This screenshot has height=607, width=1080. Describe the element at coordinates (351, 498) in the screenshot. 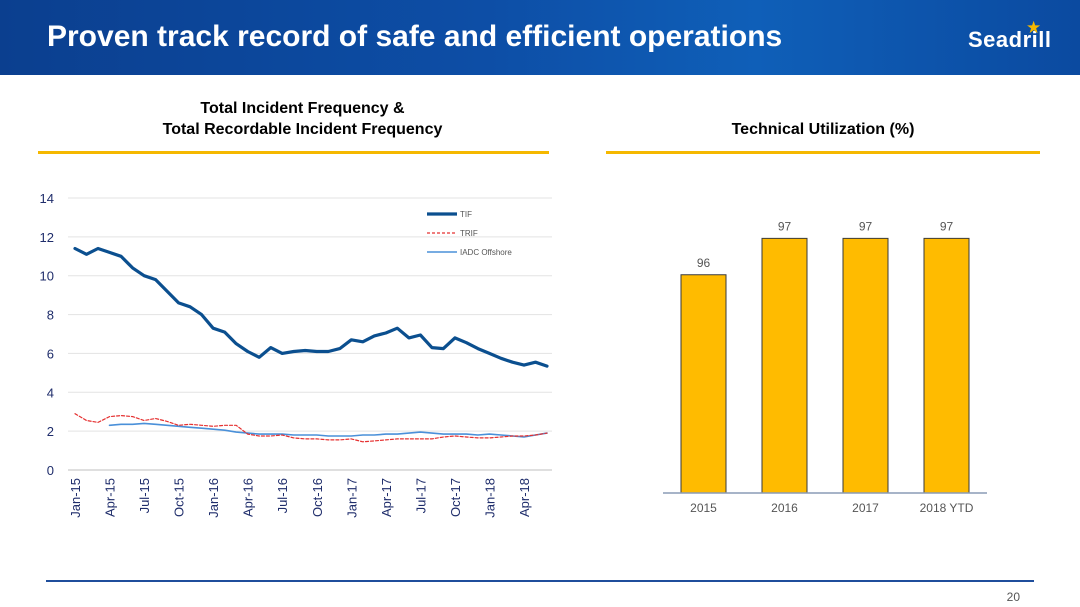

I see `x-tick-label: Jan-17` at that location.